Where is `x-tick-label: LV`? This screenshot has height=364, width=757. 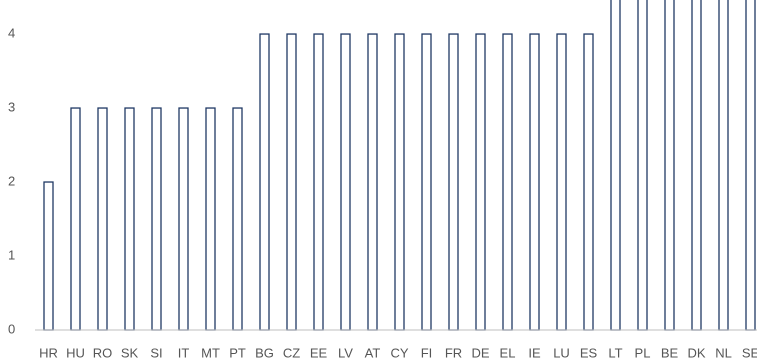
x-tick-label: LV is located at coordinates (345, 352).